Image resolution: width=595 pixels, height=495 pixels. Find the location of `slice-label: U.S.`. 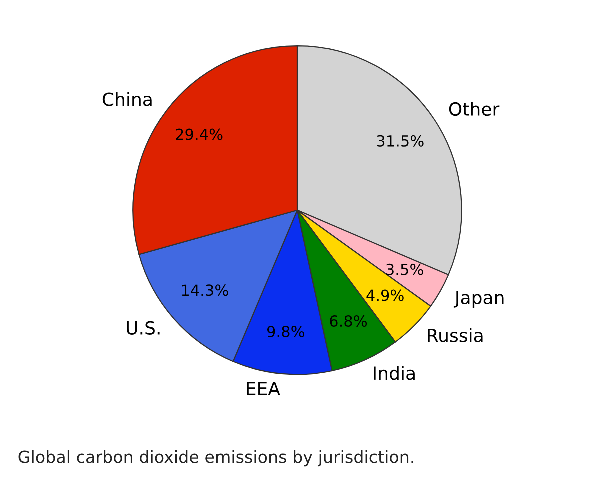

slice-label: U.S. is located at coordinates (143, 328).